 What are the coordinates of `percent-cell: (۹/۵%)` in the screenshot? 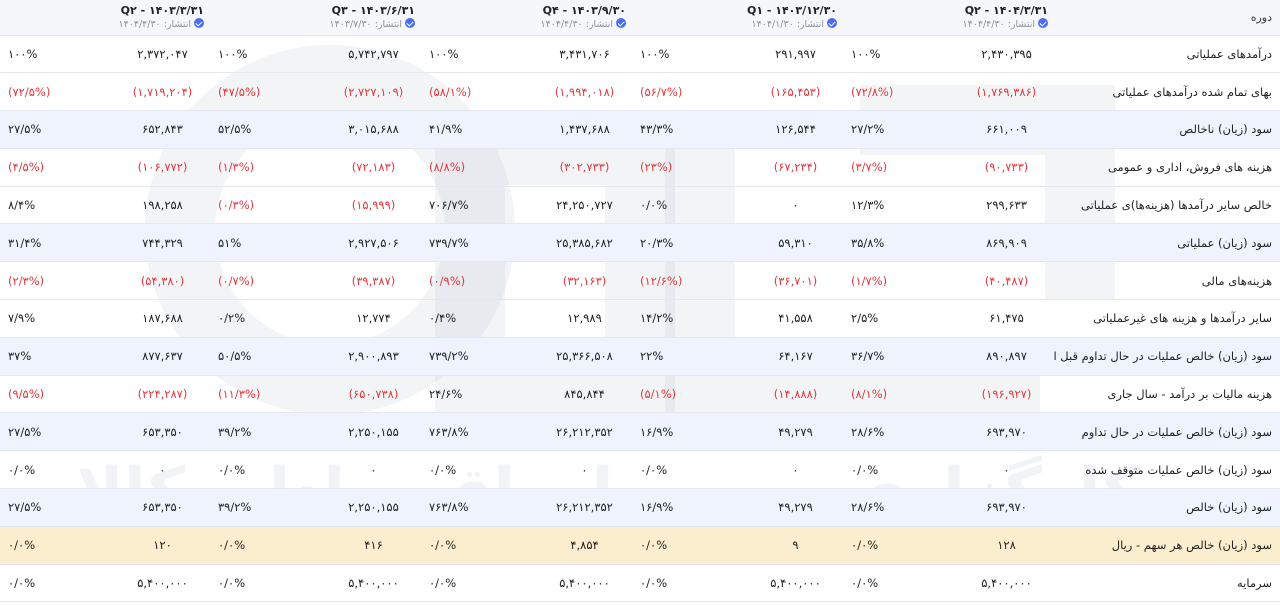 It's located at (26, 394).